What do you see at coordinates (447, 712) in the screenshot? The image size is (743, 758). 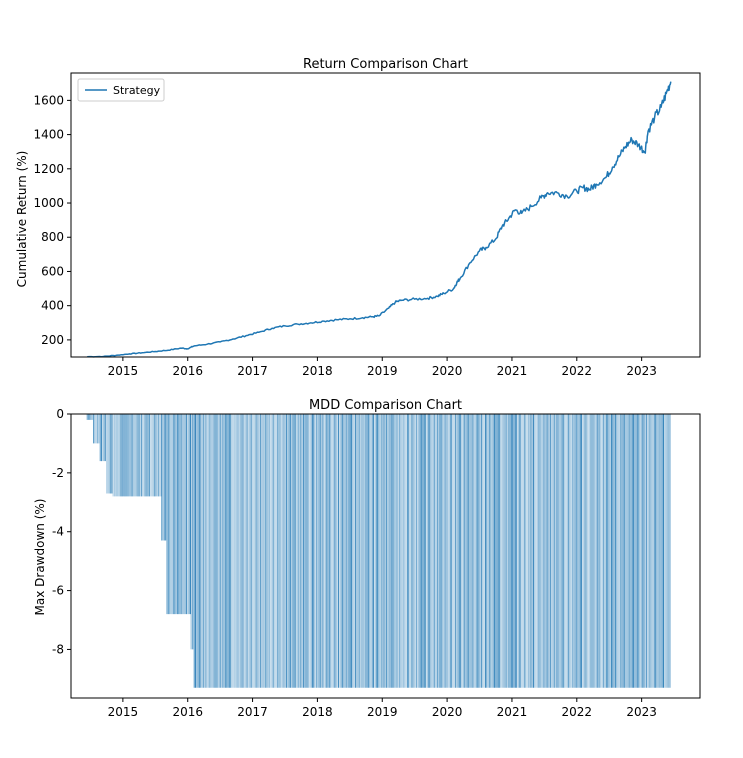 I see `mdd-x-tick-label: 2020` at bounding box center [447, 712].